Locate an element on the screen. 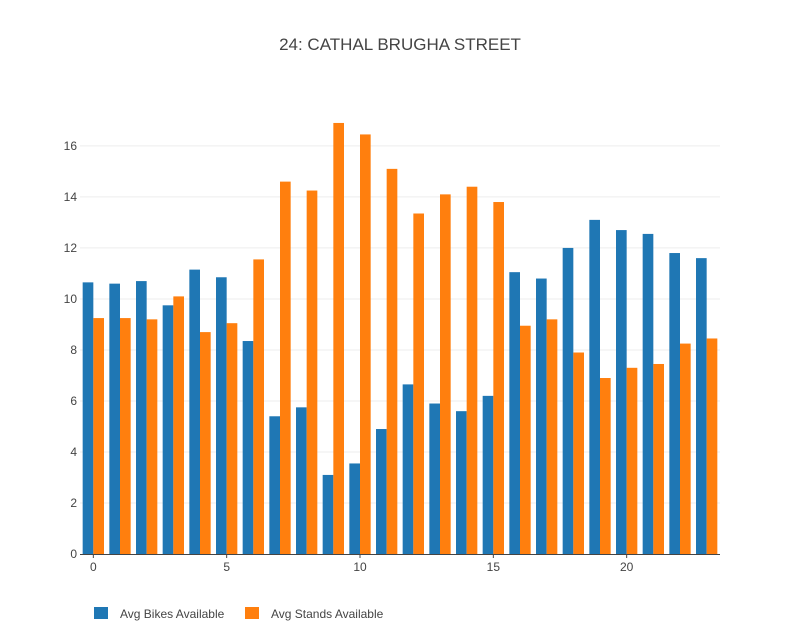 The image size is (800, 640). x-tick-label: 0 is located at coordinates (93, 567).